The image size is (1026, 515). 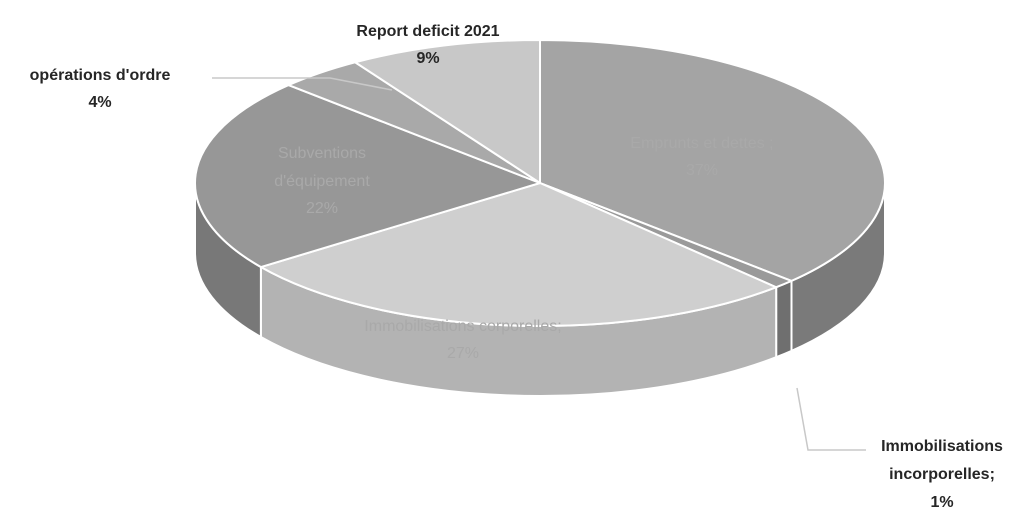 I want to click on pie-slice-report, so click(x=447, y=111).